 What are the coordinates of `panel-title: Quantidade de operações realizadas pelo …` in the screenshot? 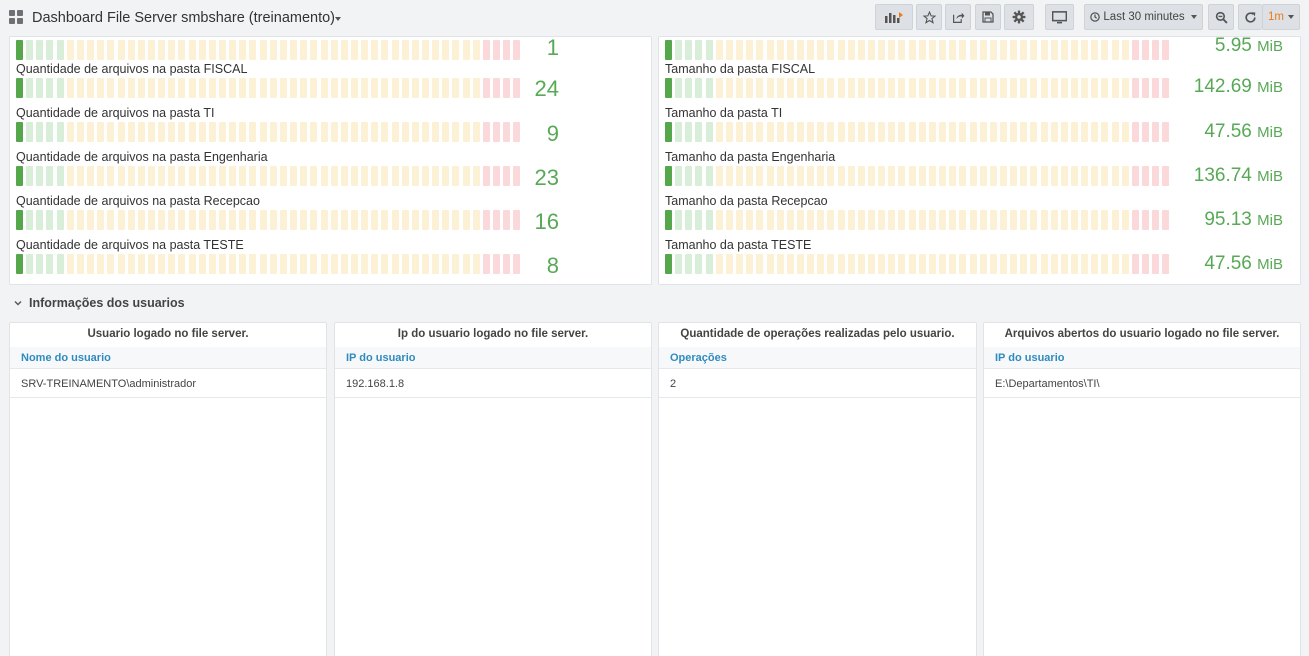 It's located at (817, 334).